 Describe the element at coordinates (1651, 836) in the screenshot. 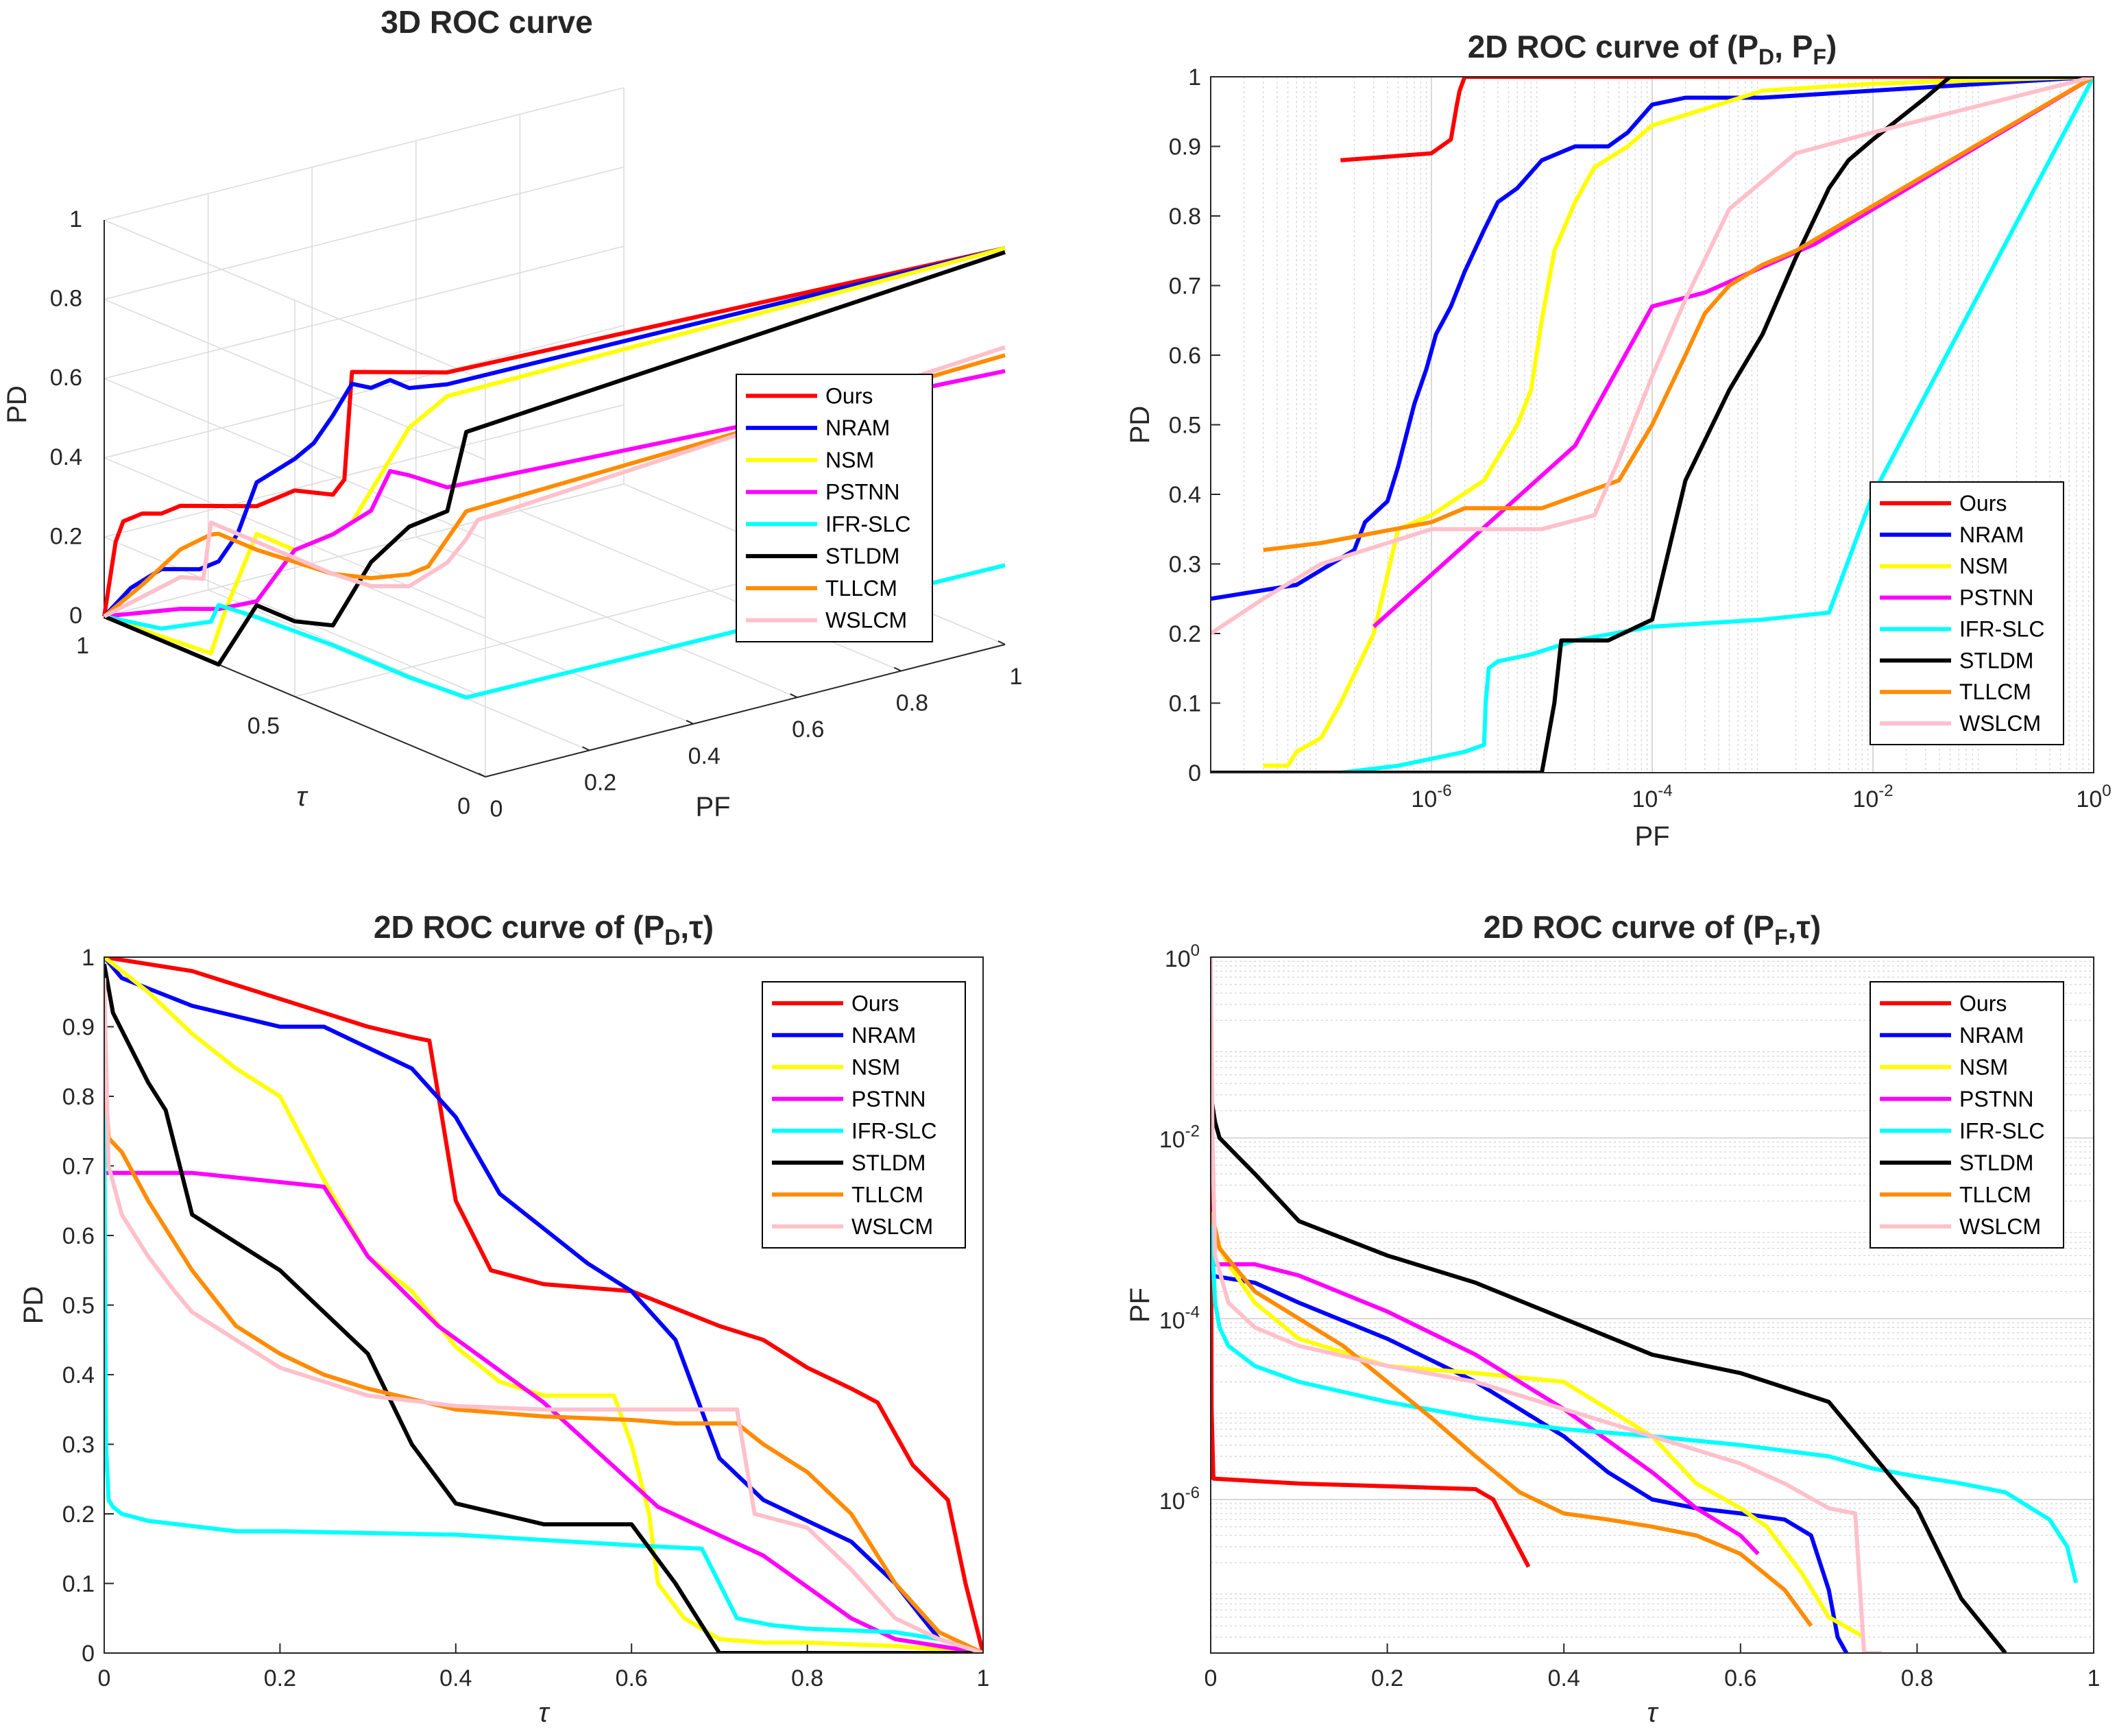

I see `x-axis-label: PF` at that location.